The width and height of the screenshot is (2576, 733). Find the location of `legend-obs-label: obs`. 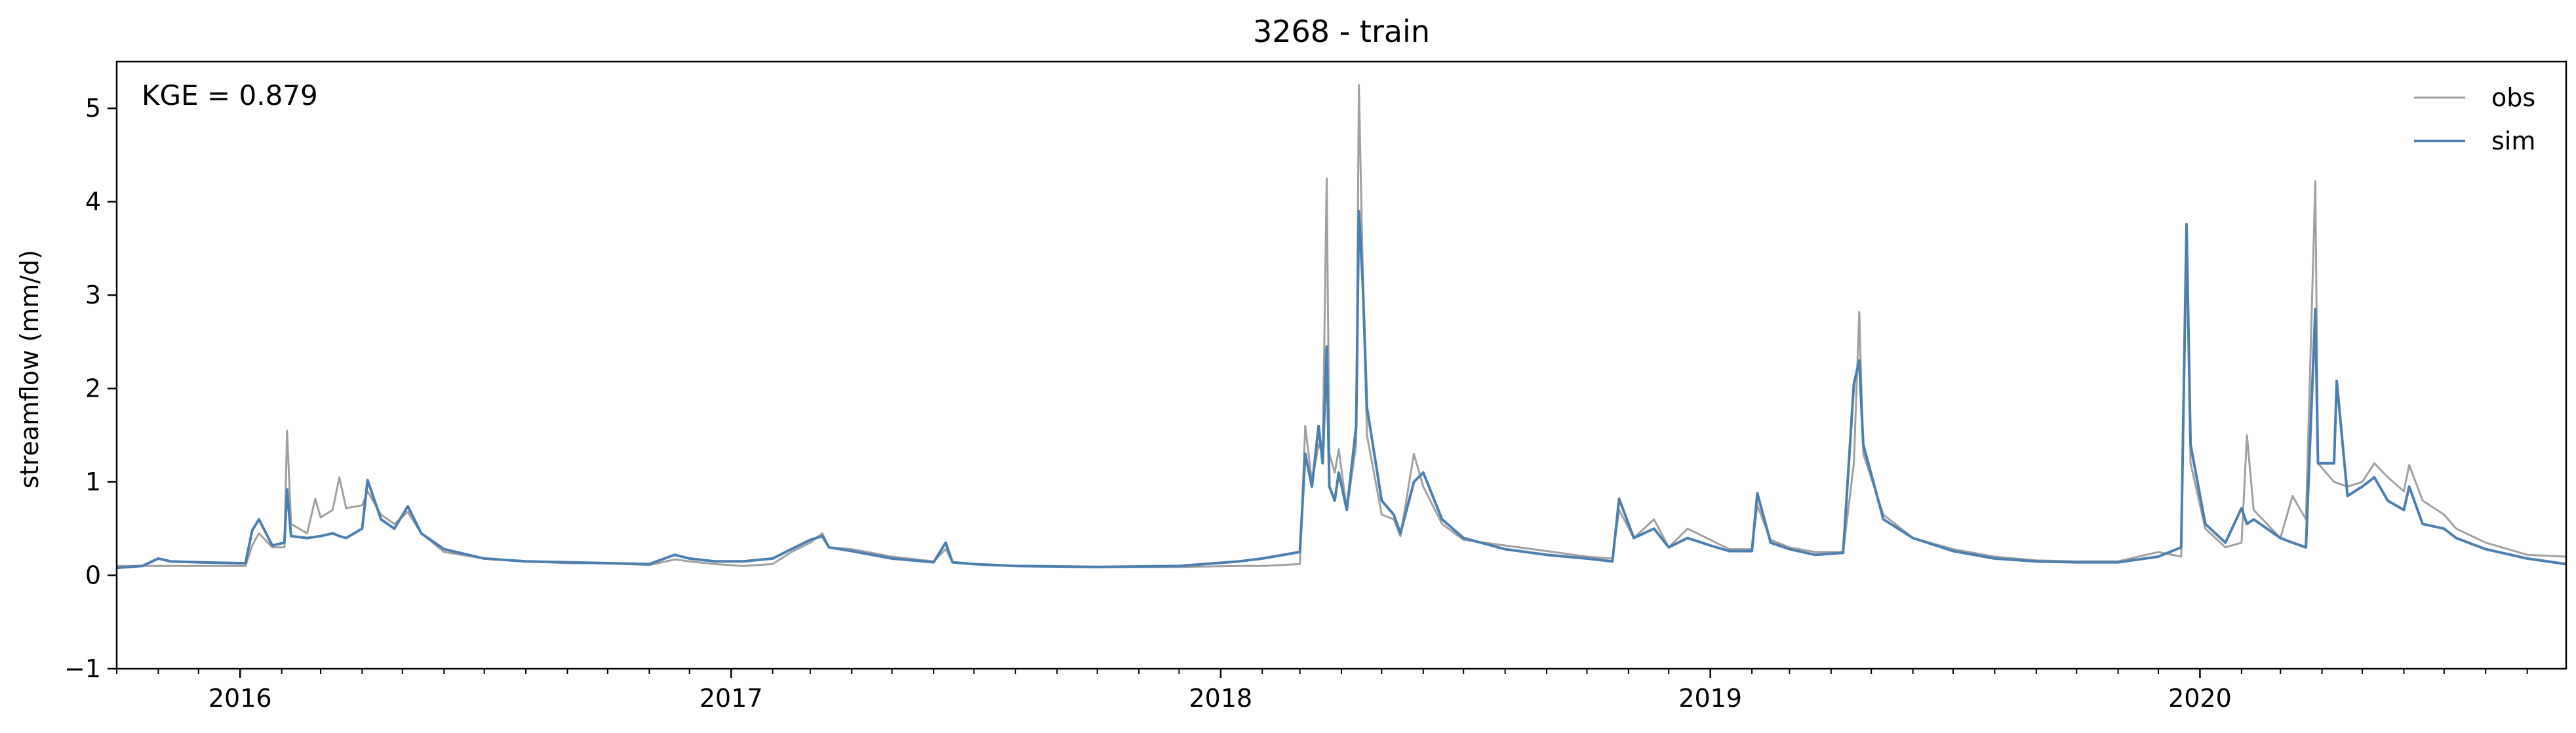

legend-obs-label: obs is located at coordinates (2513, 97).